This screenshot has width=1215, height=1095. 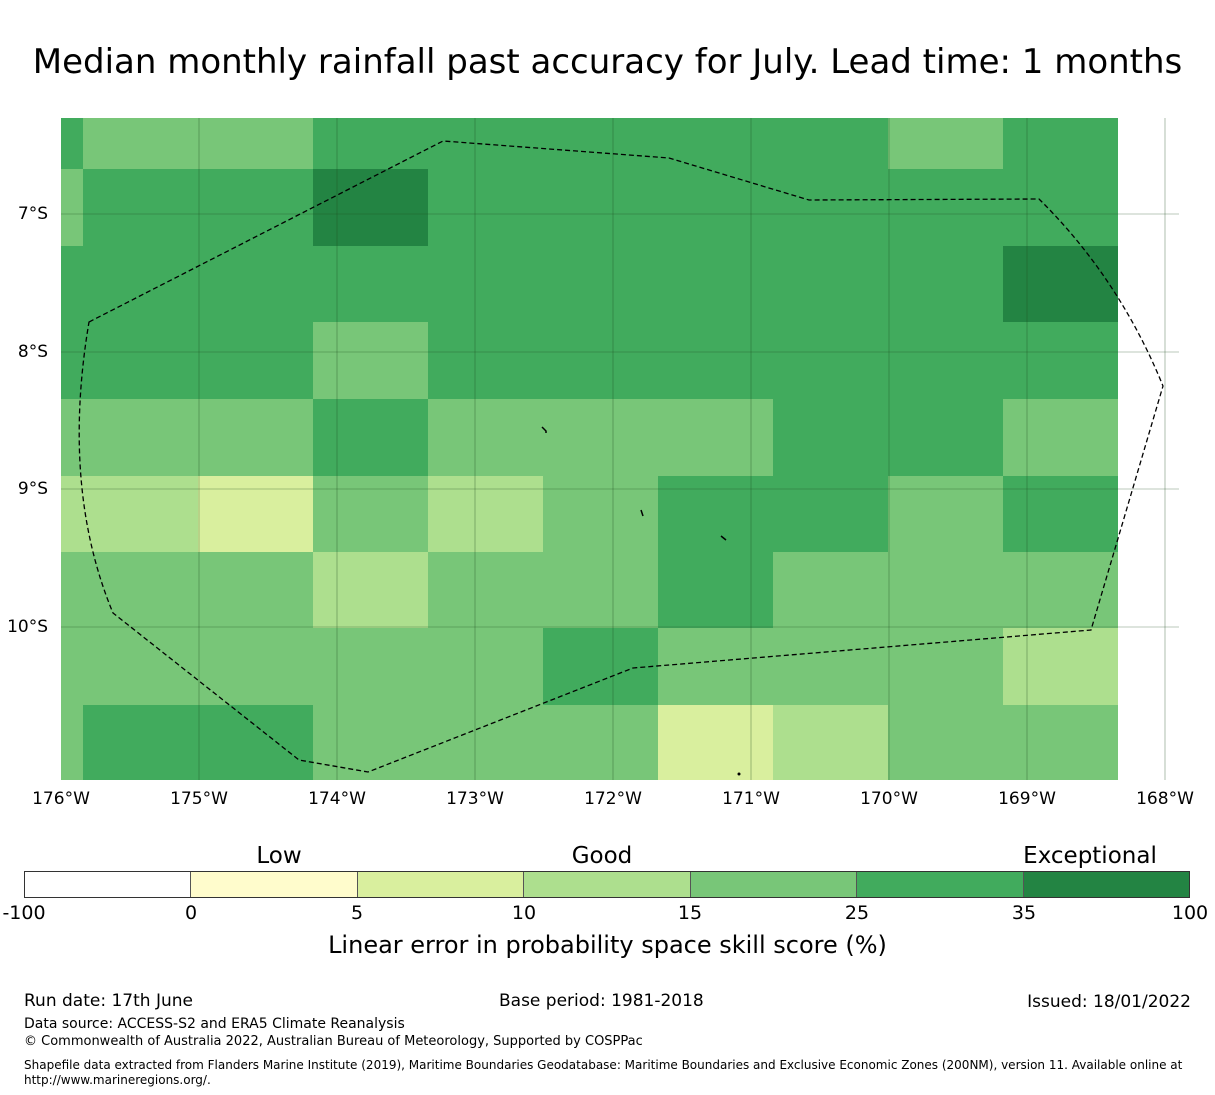 I want to click on lon-label: 176°W, so click(x=61, y=799).